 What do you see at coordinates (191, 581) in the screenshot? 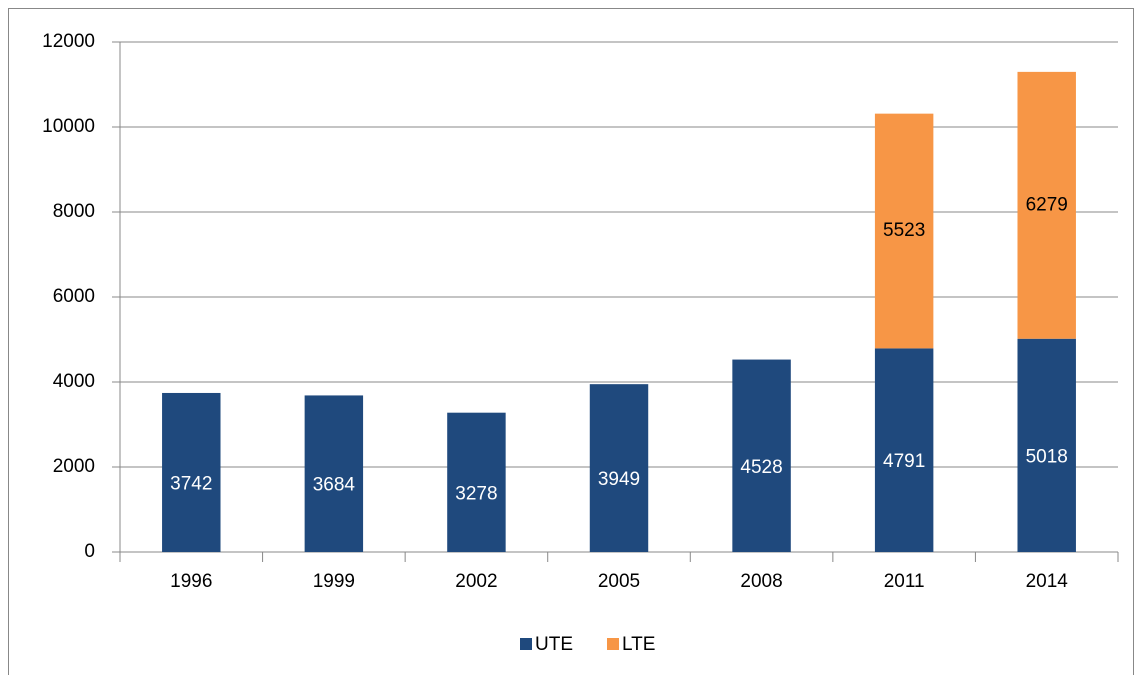
I see `x-tick-label: 1996` at bounding box center [191, 581].